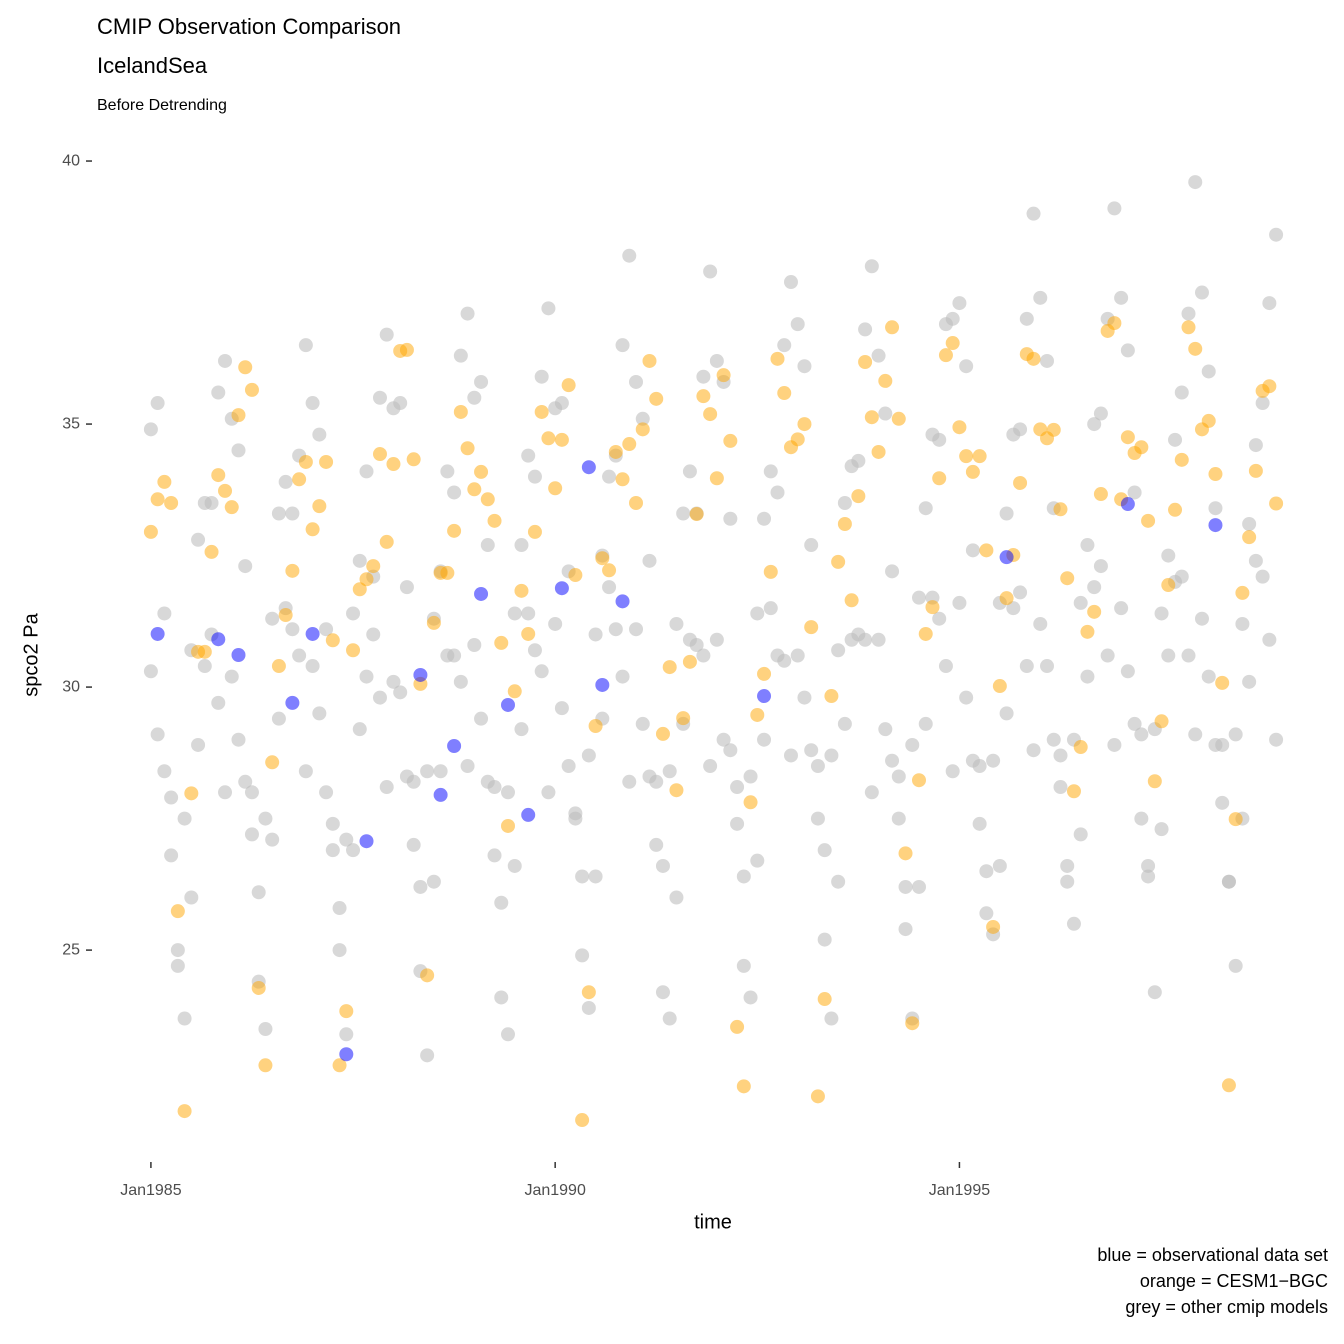  Describe the element at coordinates (162, 105) in the screenshot. I see `chart-subtitle-2: Before Detrending` at that location.